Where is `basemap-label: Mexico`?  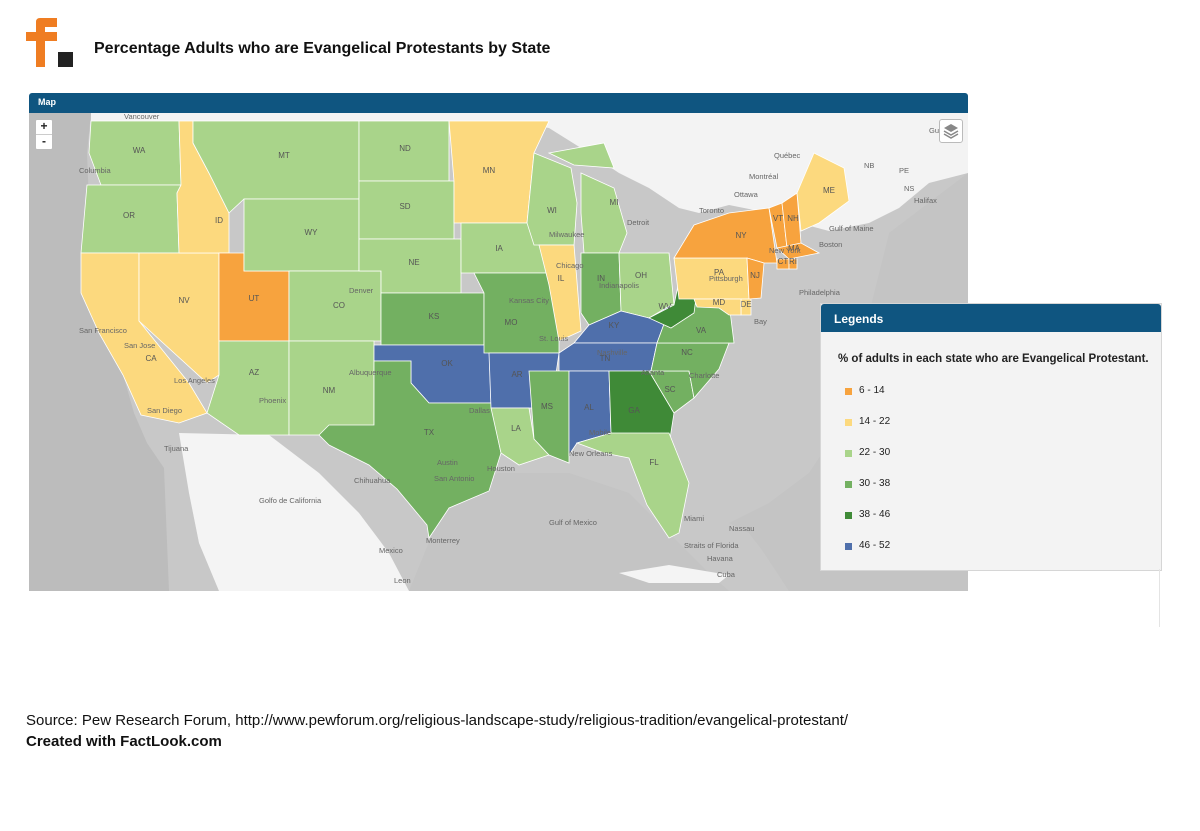
basemap-label: Mexico is located at coordinates (391, 550).